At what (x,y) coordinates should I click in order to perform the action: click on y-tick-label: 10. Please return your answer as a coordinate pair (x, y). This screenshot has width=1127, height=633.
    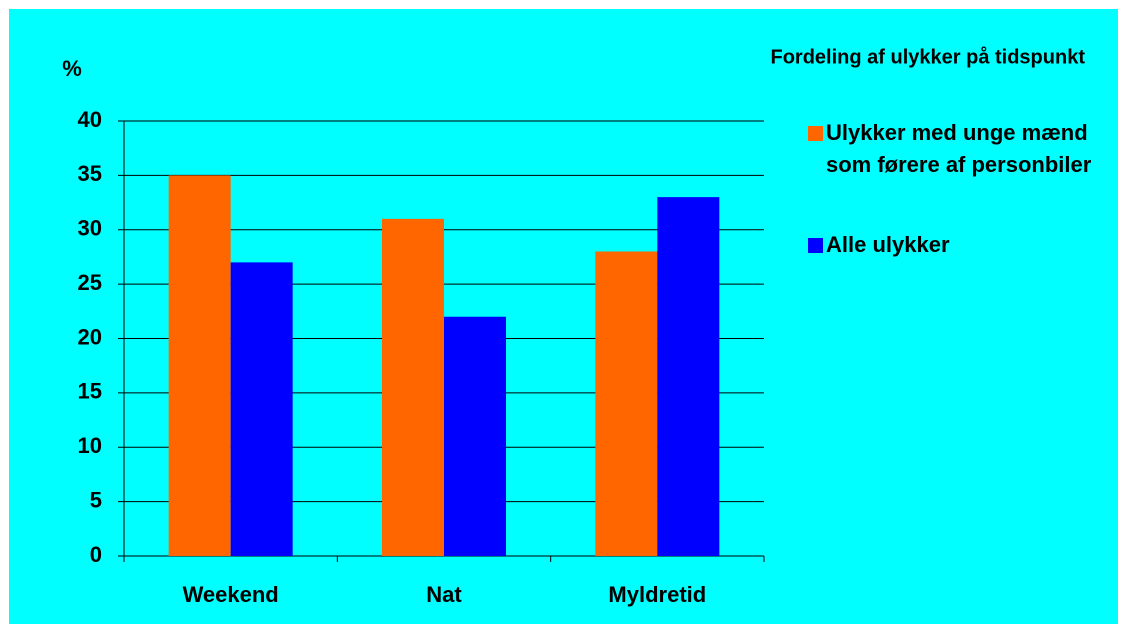
    Looking at the image, I should click on (90, 445).